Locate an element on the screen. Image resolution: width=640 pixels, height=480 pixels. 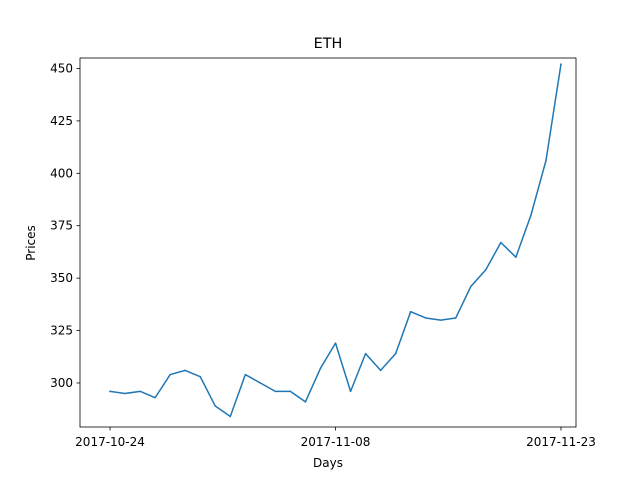
y-axis-label: Prices is located at coordinates (31, 243).